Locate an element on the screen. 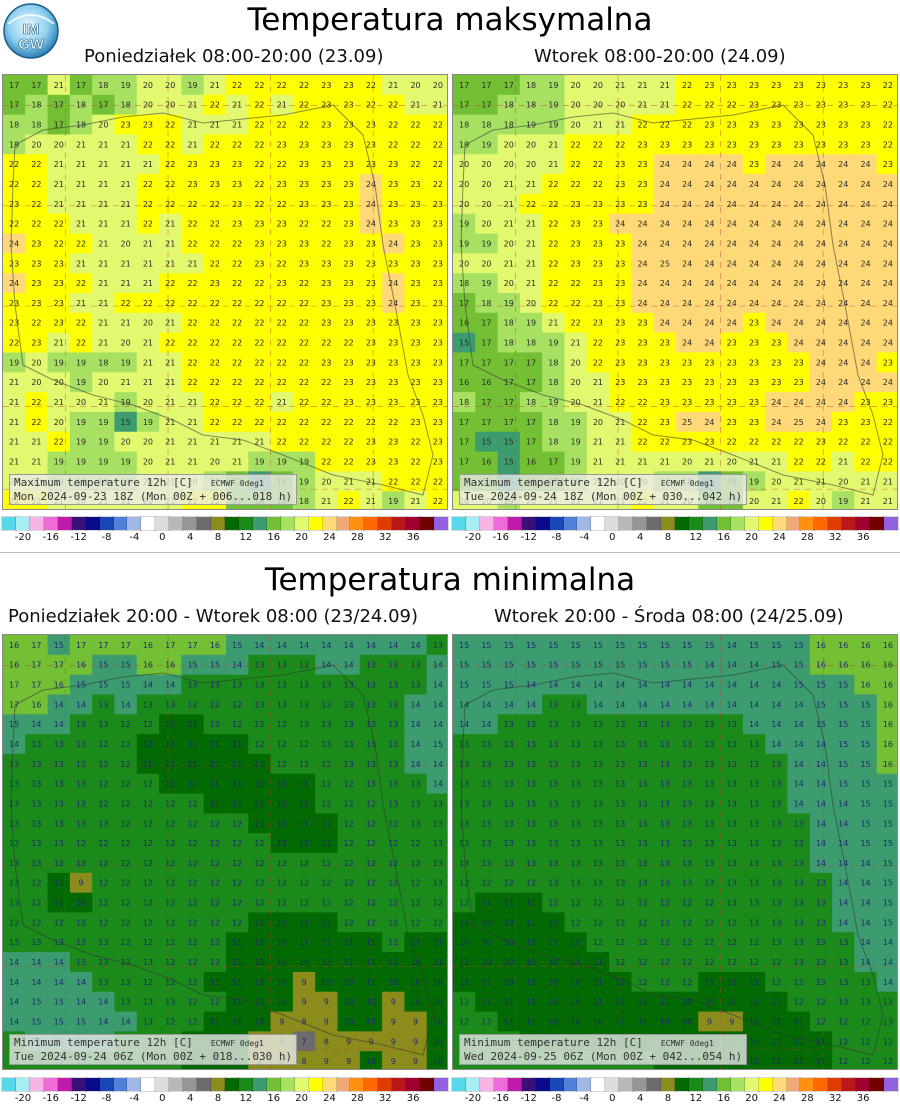 The width and height of the screenshot is (900, 1116). temperature-value: 18 is located at coordinates (553, 382).